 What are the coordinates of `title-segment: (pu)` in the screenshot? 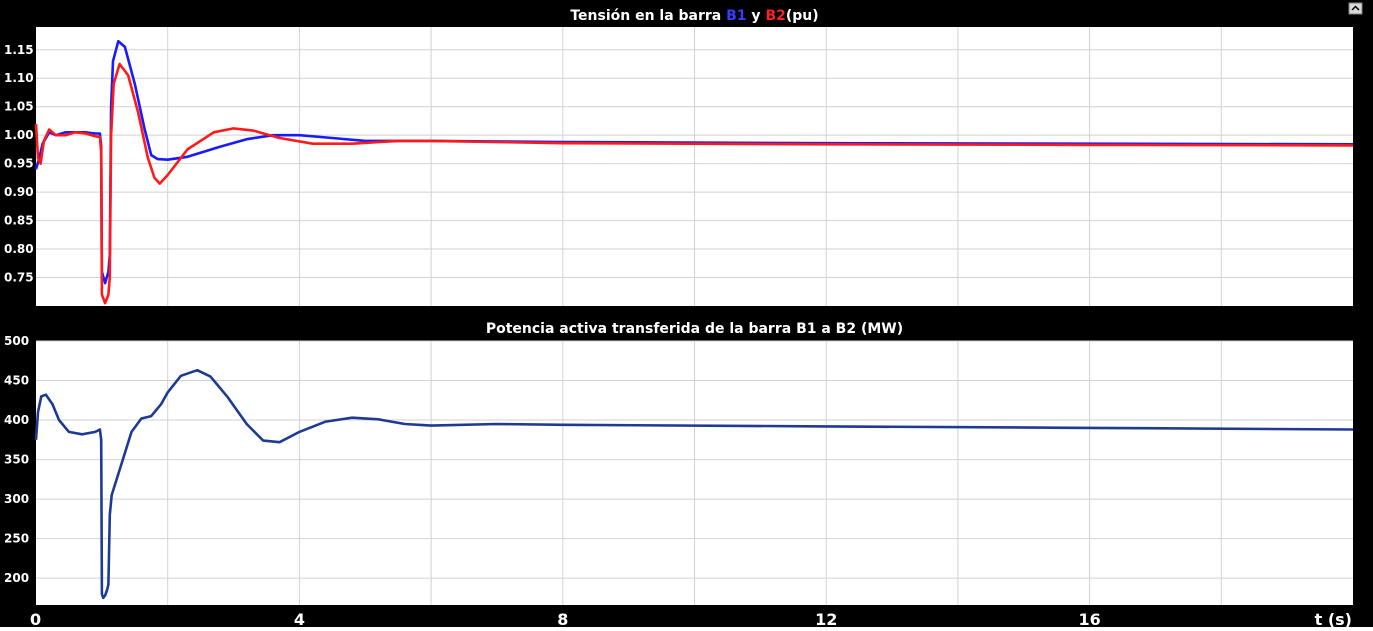 It's located at (802, 16).